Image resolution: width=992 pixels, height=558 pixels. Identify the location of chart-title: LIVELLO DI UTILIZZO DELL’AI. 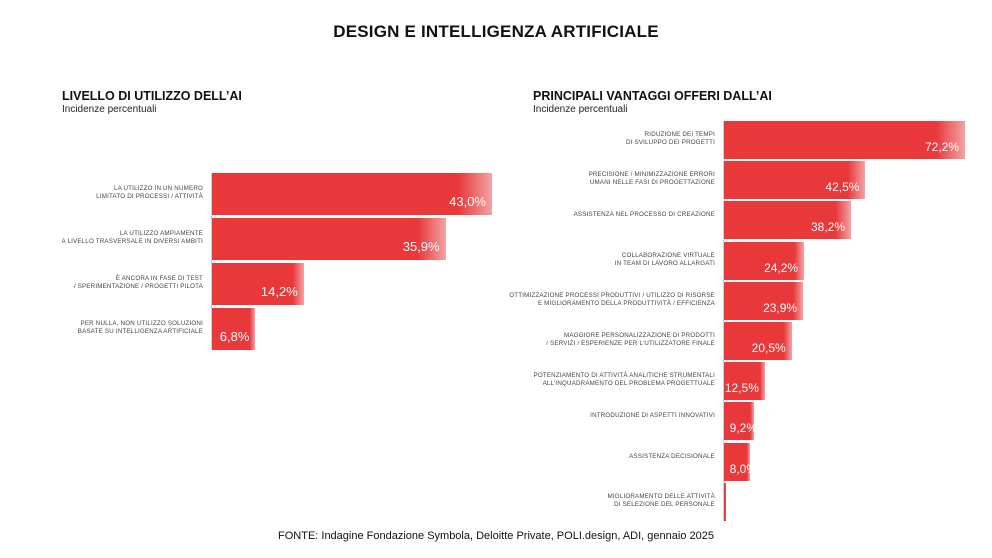
(152, 96).